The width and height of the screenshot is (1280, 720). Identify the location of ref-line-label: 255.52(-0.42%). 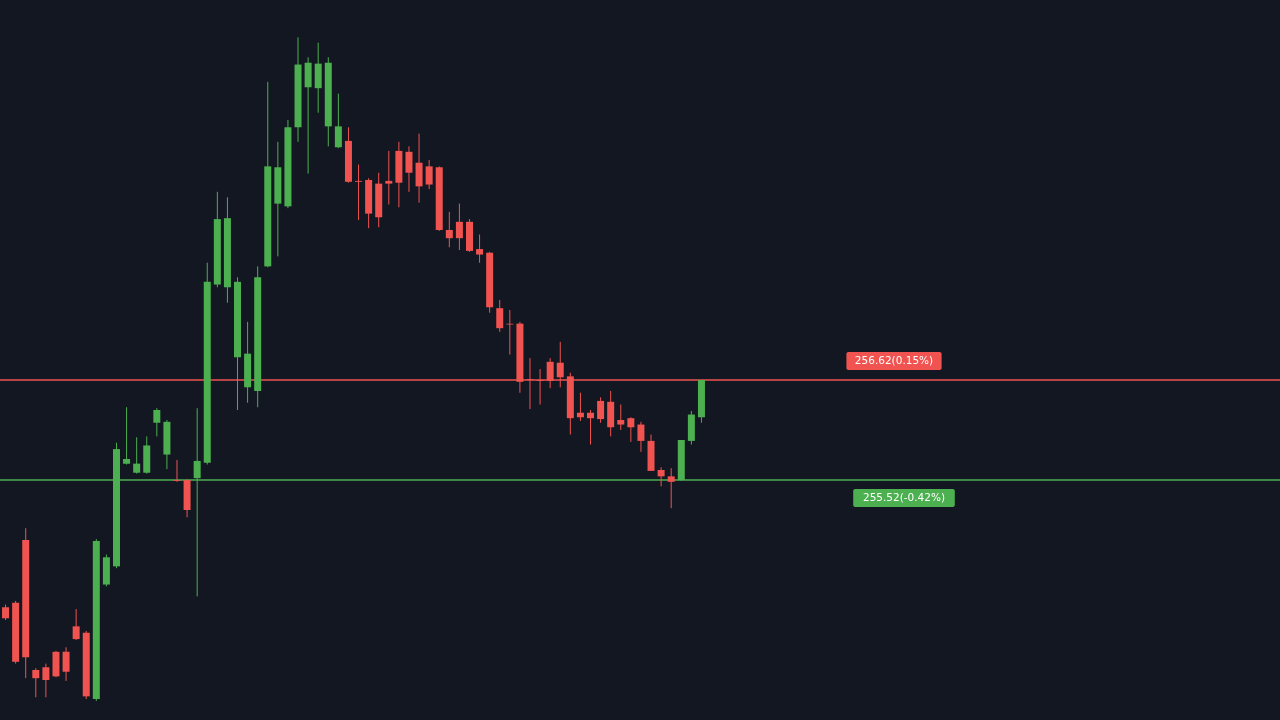
(904, 497).